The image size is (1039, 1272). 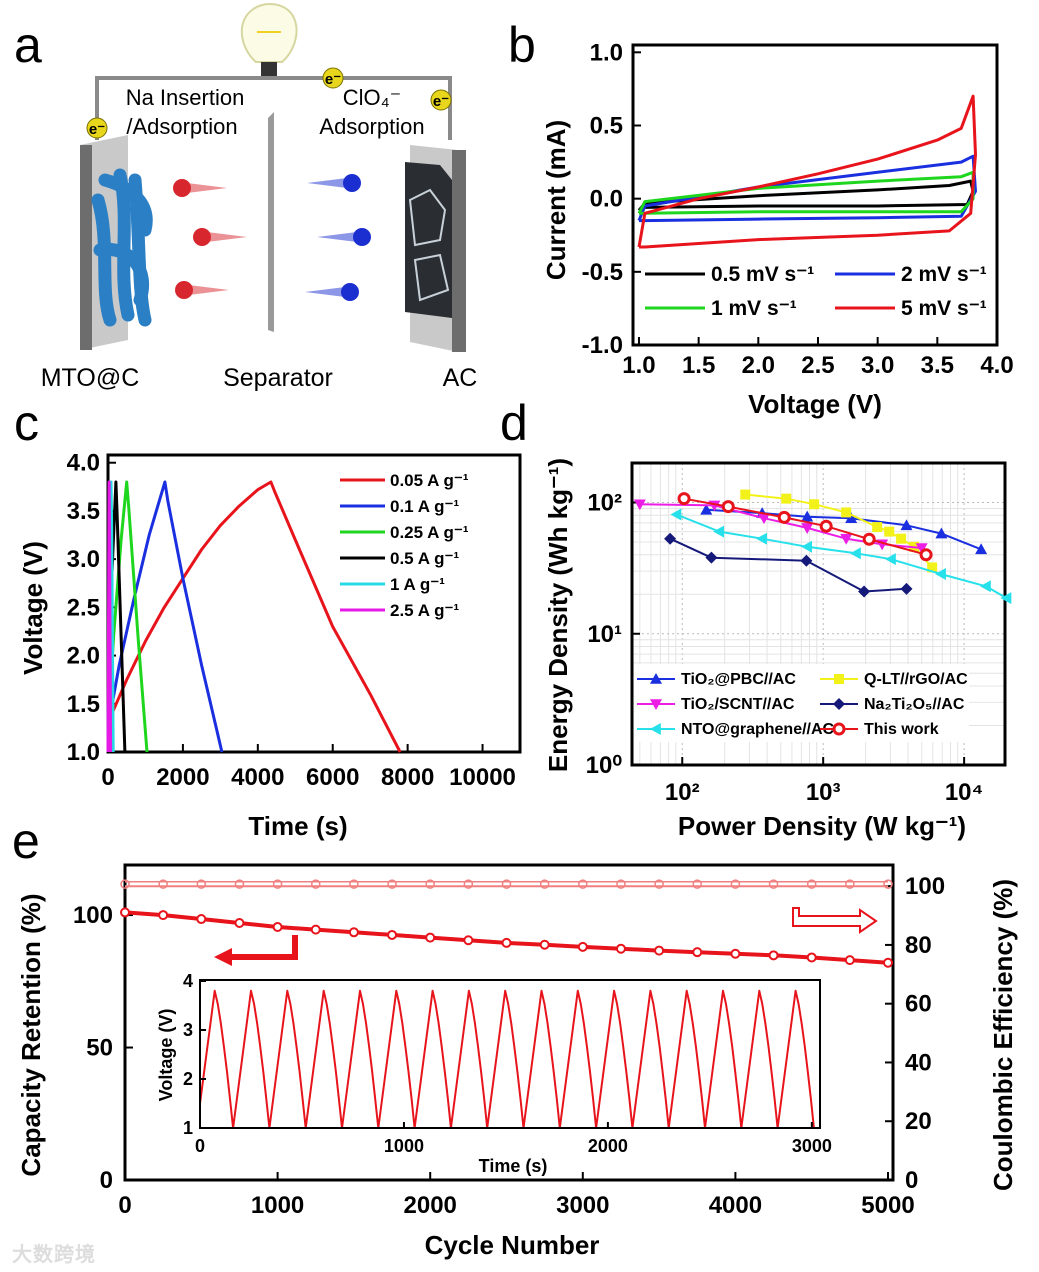 What do you see at coordinates (90, 378) in the screenshot?
I see `anode-label: MTO@C` at bounding box center [90, 378].